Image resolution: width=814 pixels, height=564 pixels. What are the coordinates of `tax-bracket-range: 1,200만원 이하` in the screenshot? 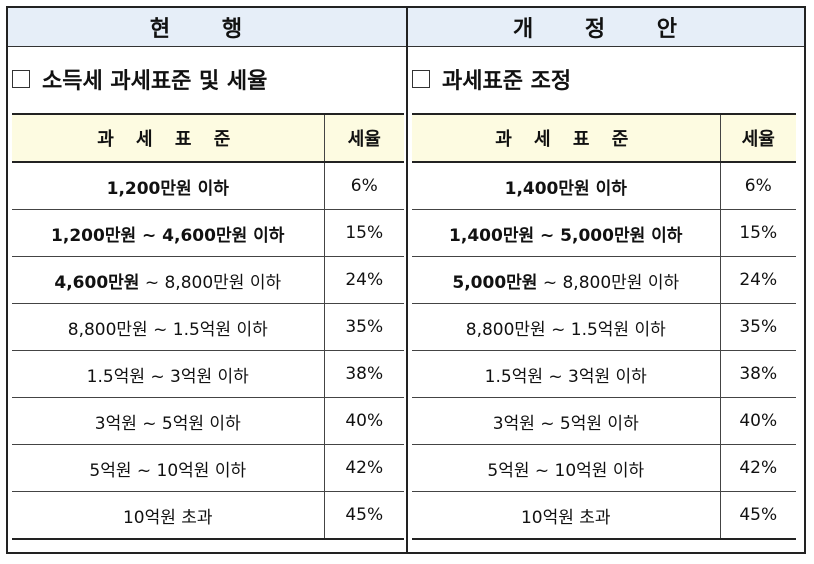 It's located at (168, 186).